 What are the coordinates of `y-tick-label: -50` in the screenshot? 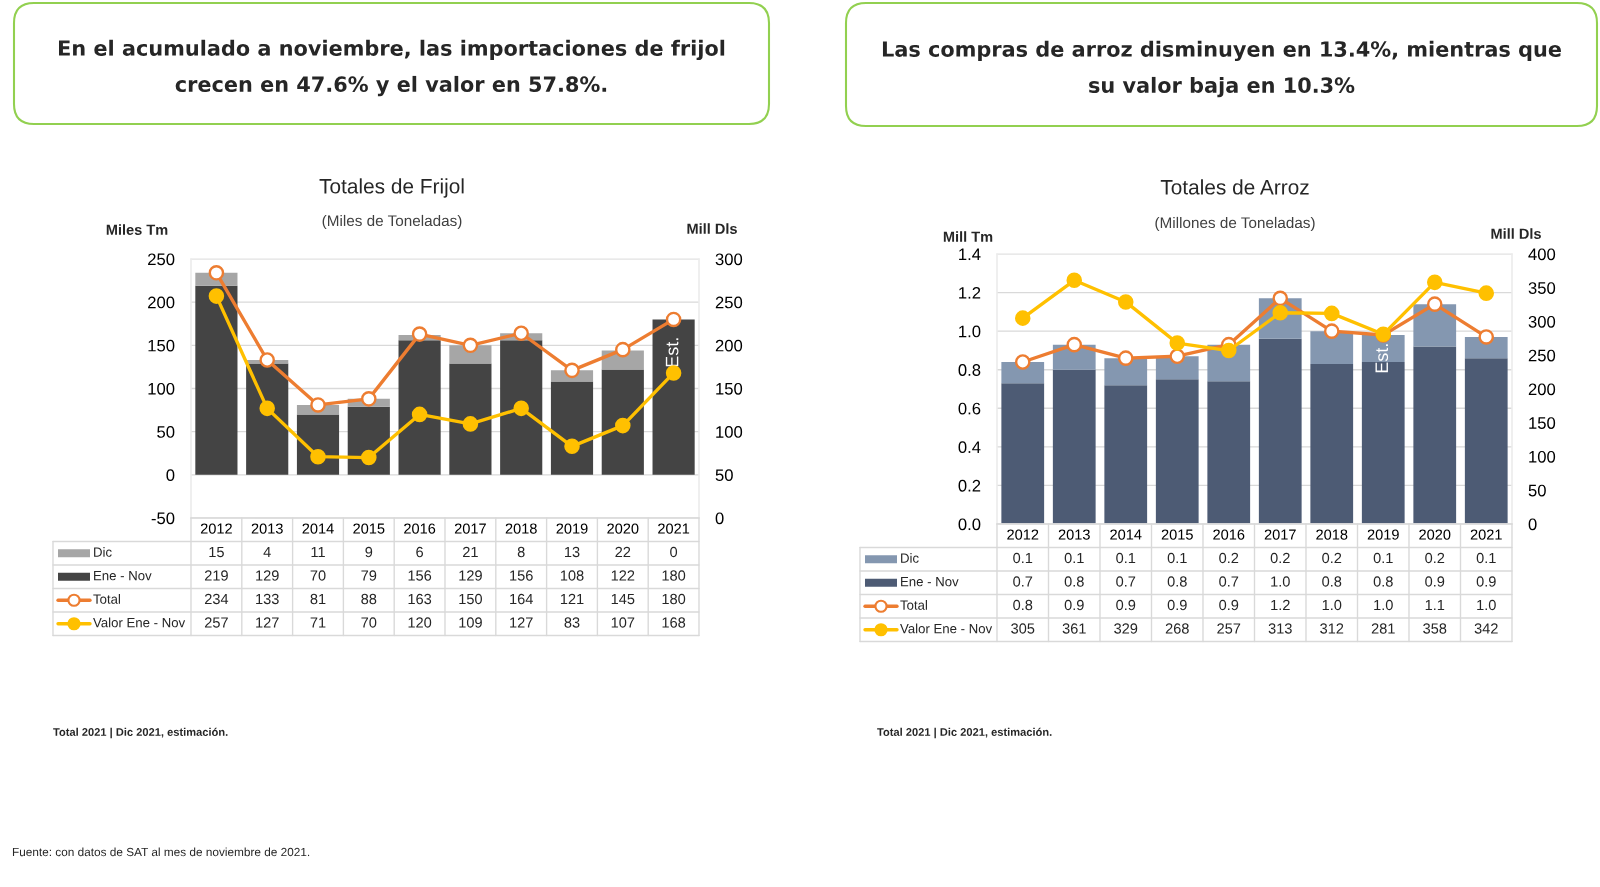 It's located at (163, 518).